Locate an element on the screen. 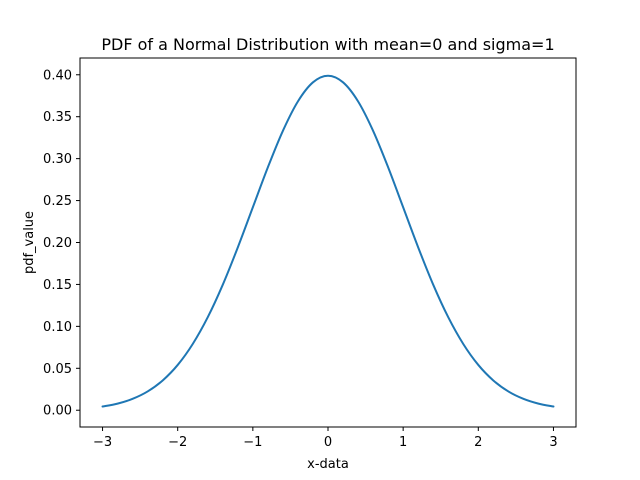 Image resolution: width=640 pixels, height=480 pixels. x-tick-label: 1 is located at coordinates (403, 442).